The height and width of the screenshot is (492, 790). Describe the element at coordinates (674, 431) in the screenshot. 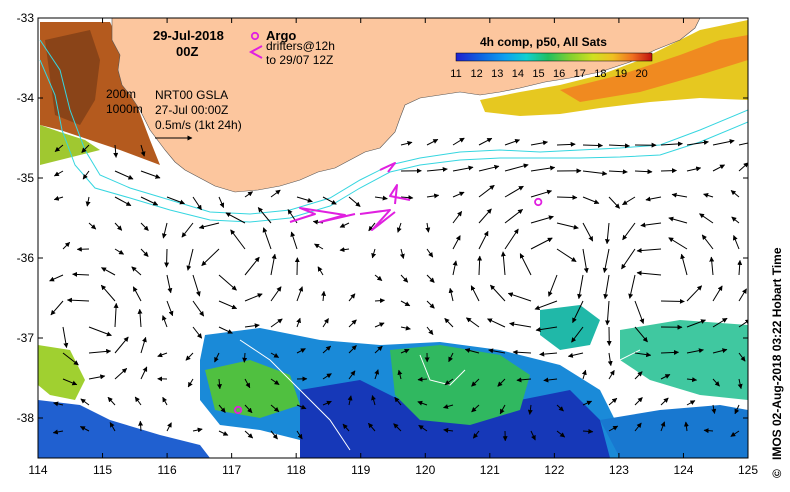

I see `sst-patch-east-blue` at that location.